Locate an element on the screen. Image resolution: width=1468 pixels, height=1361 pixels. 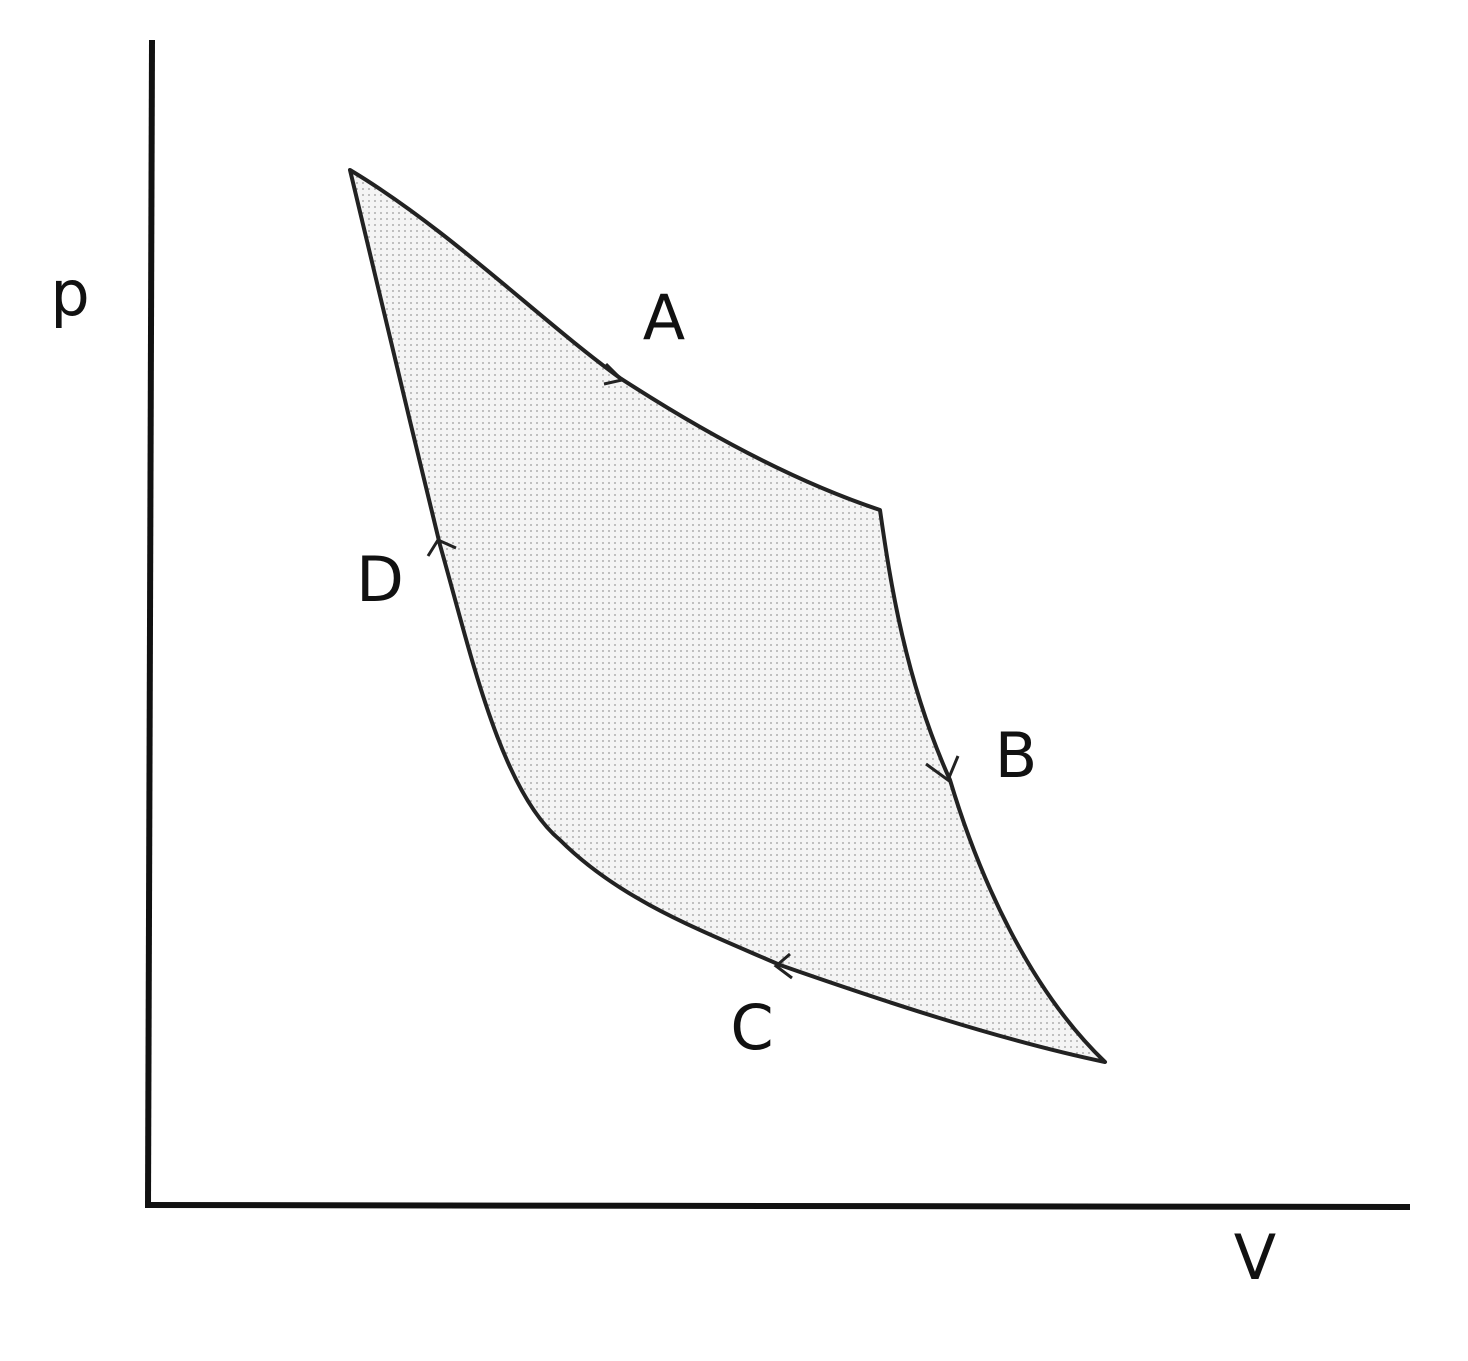
arrow-c is located at coordinates (783, 966).